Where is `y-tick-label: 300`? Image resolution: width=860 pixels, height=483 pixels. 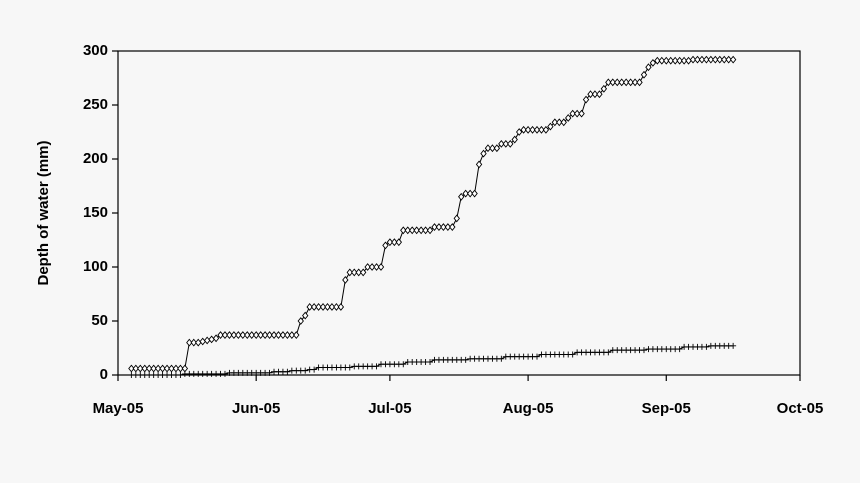 y-tick-label: 300 is located at coordinates (95, 50).